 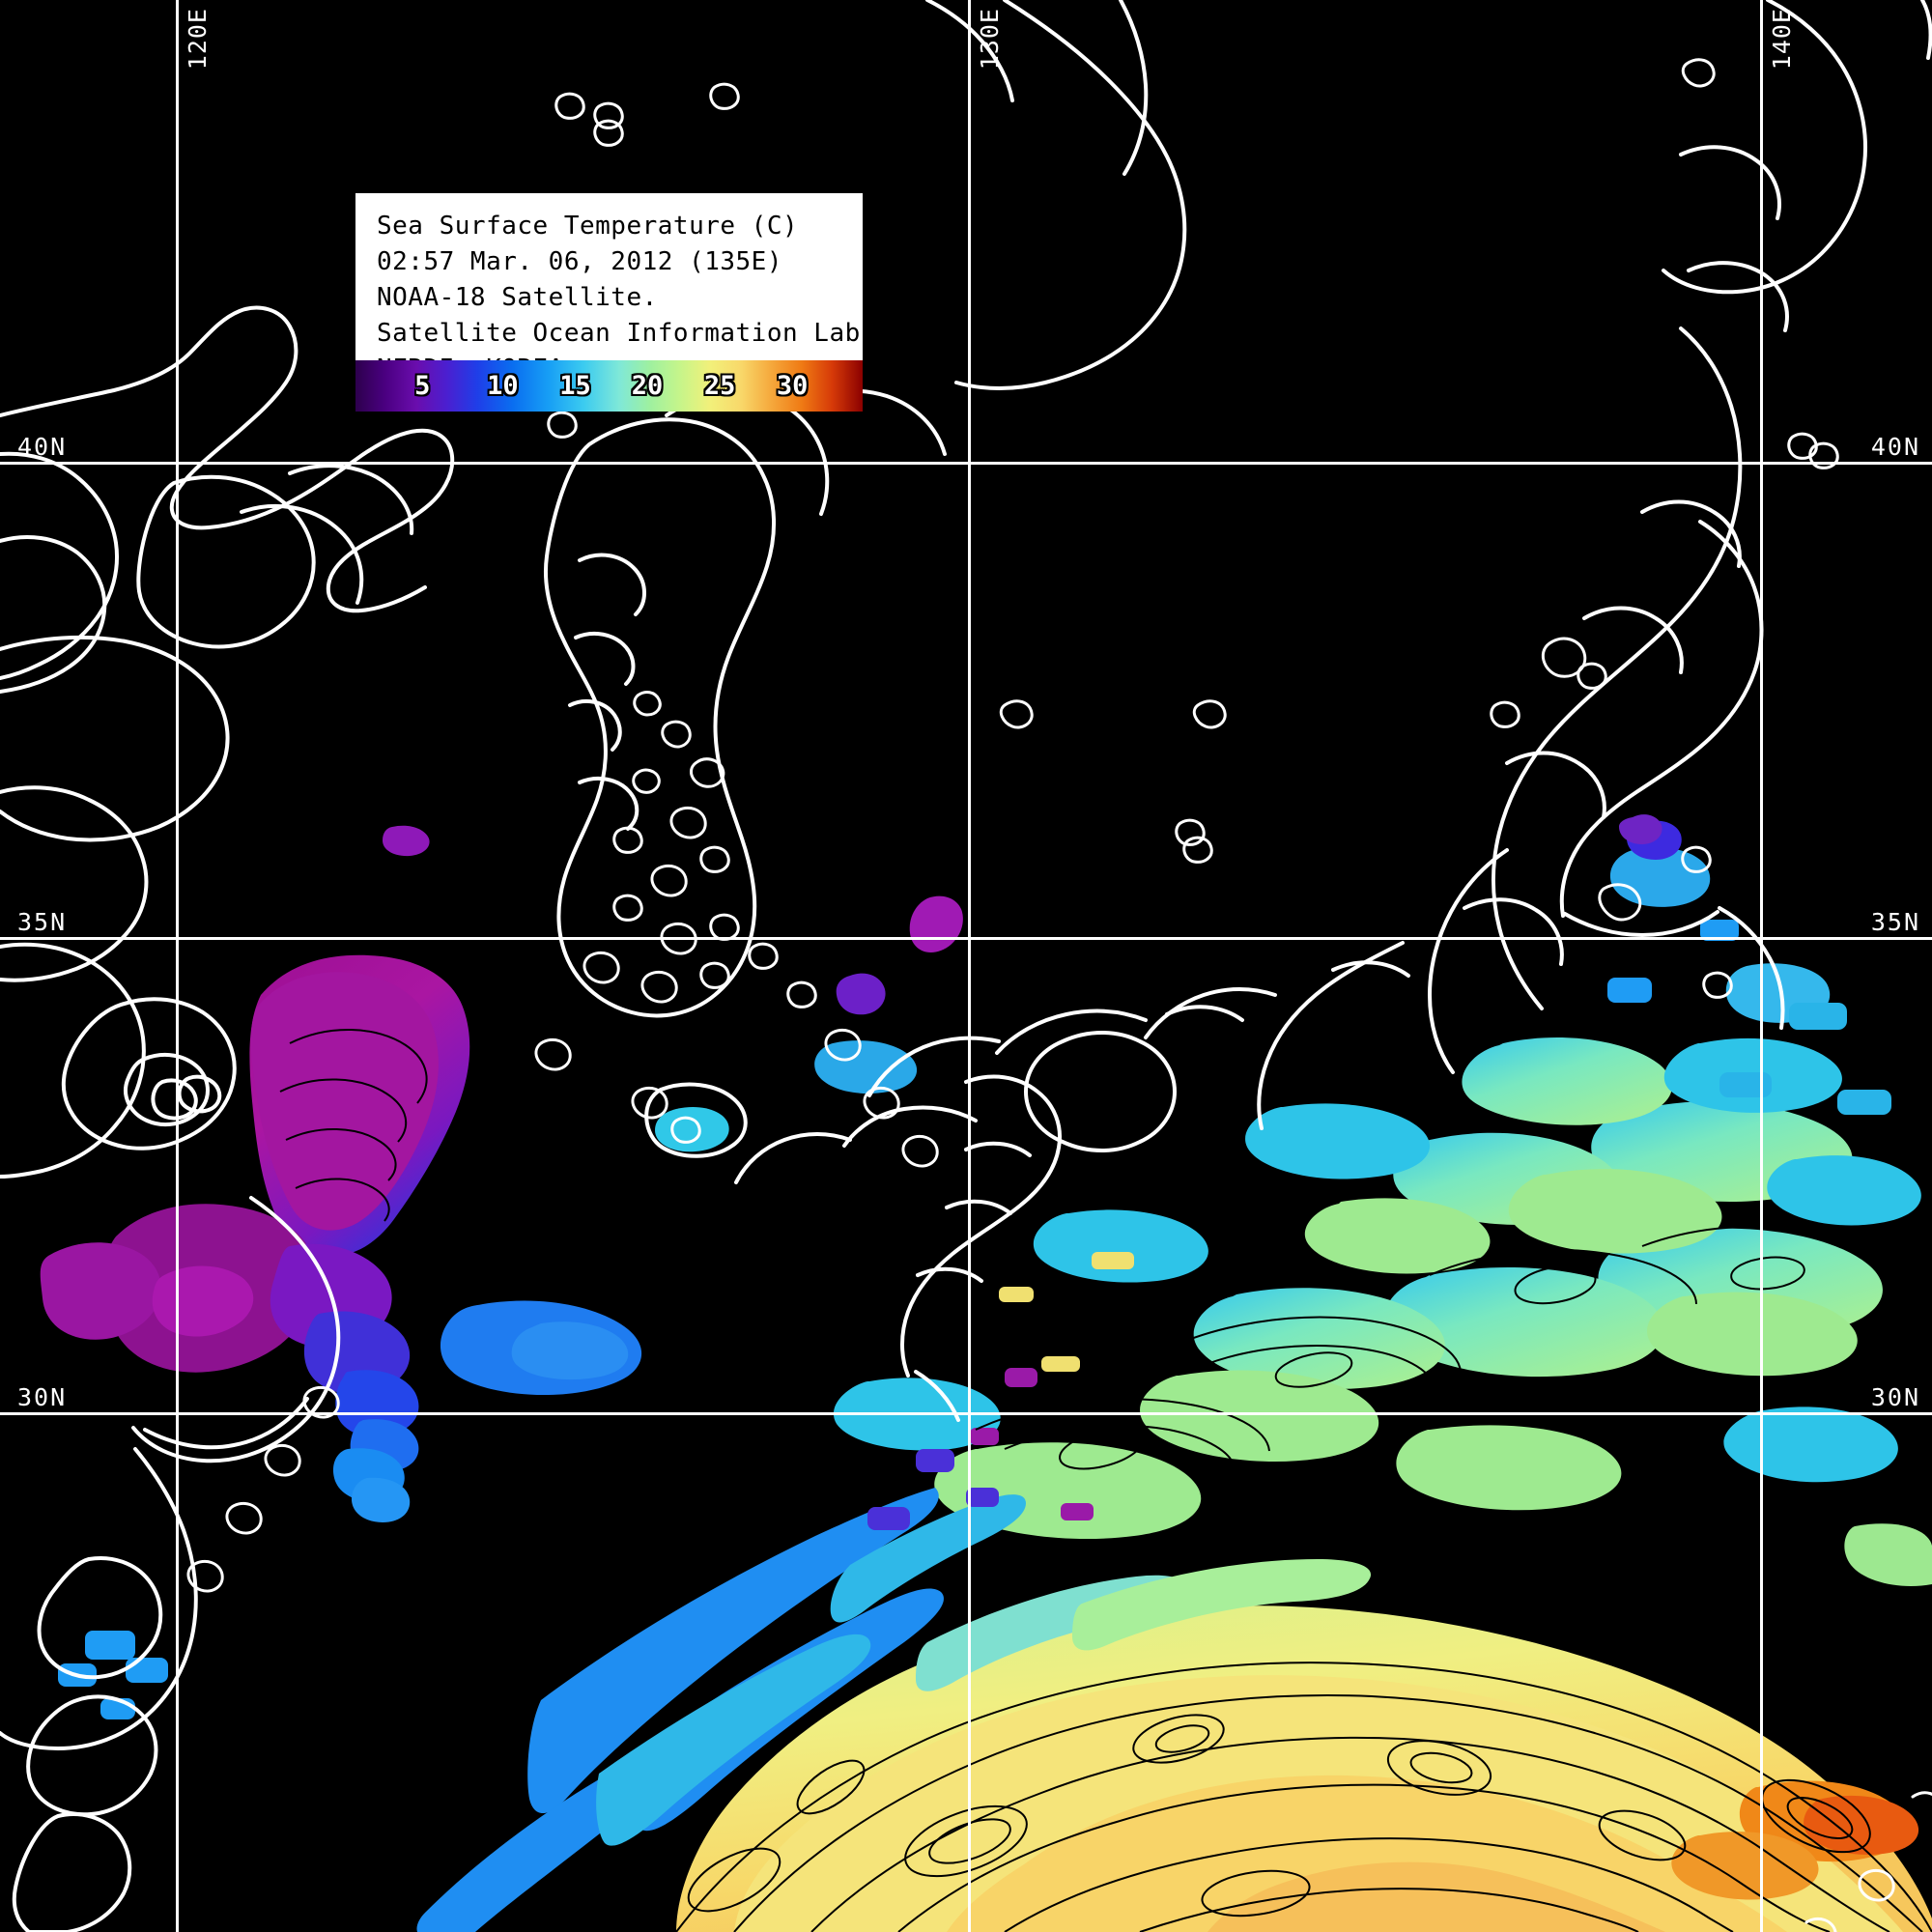 I want to click on colorbar-tick-10: 10, so click(x=503, y=386).